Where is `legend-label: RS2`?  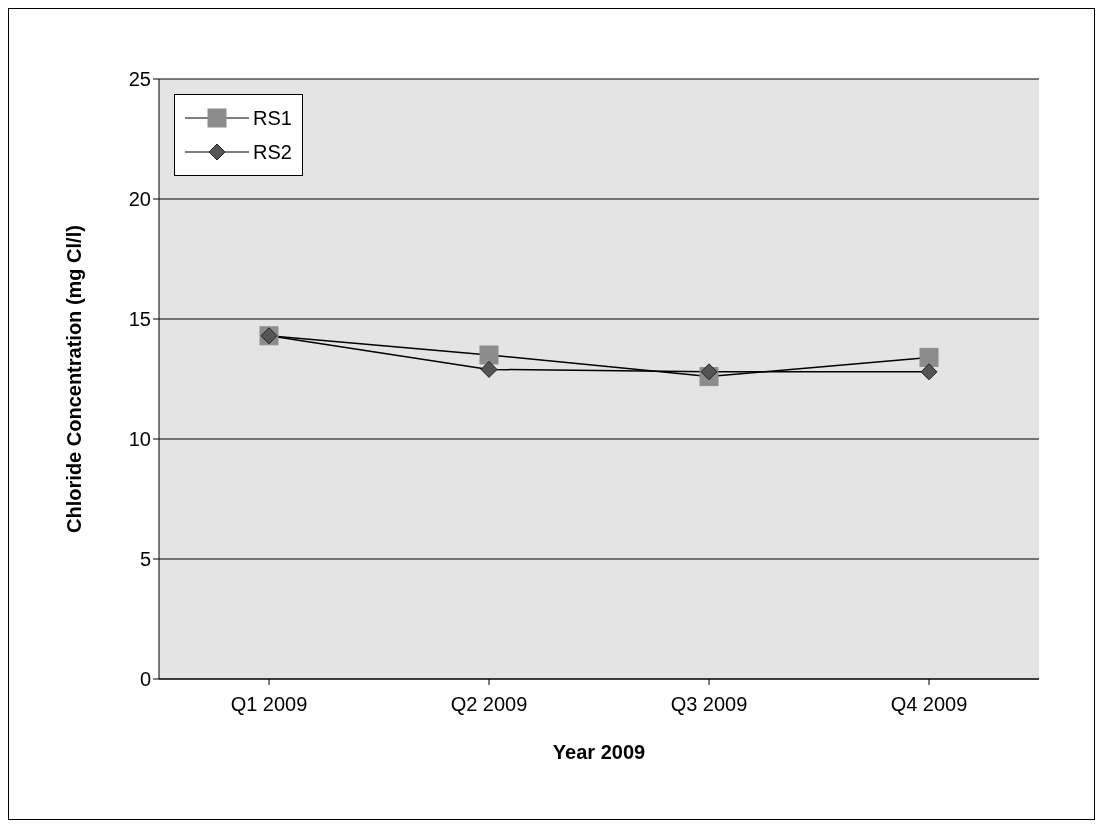
legend-label: RS2 is located at coordinates (272, 152).